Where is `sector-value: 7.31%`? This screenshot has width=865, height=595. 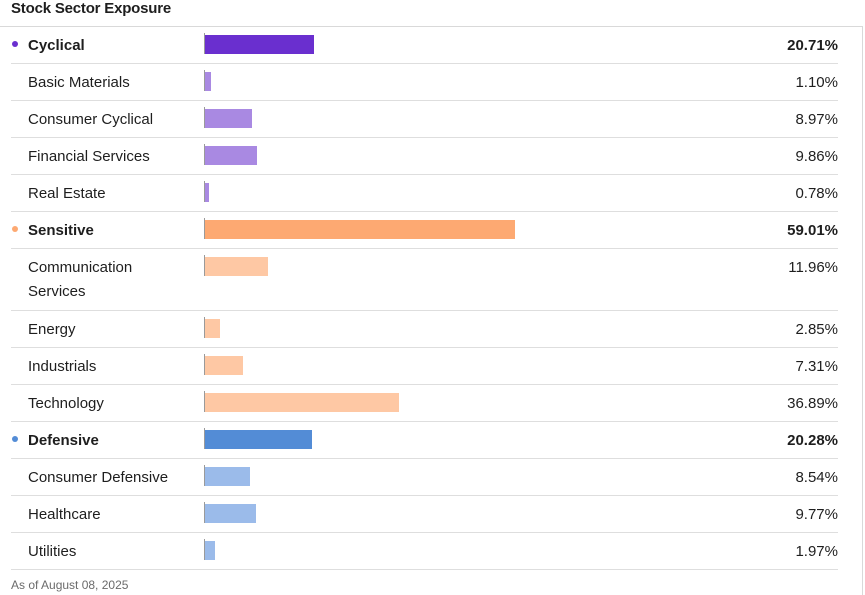
sector-value: 7.31% is located at coordinates (816, 366).